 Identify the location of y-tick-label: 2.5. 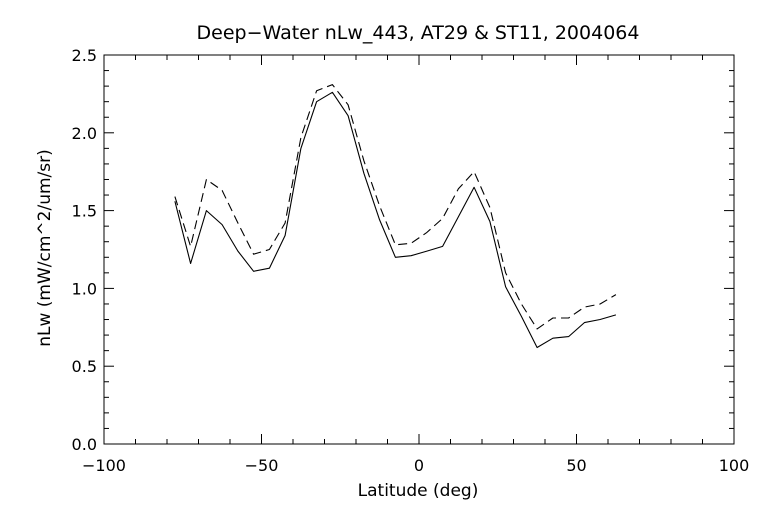
(84, 55).